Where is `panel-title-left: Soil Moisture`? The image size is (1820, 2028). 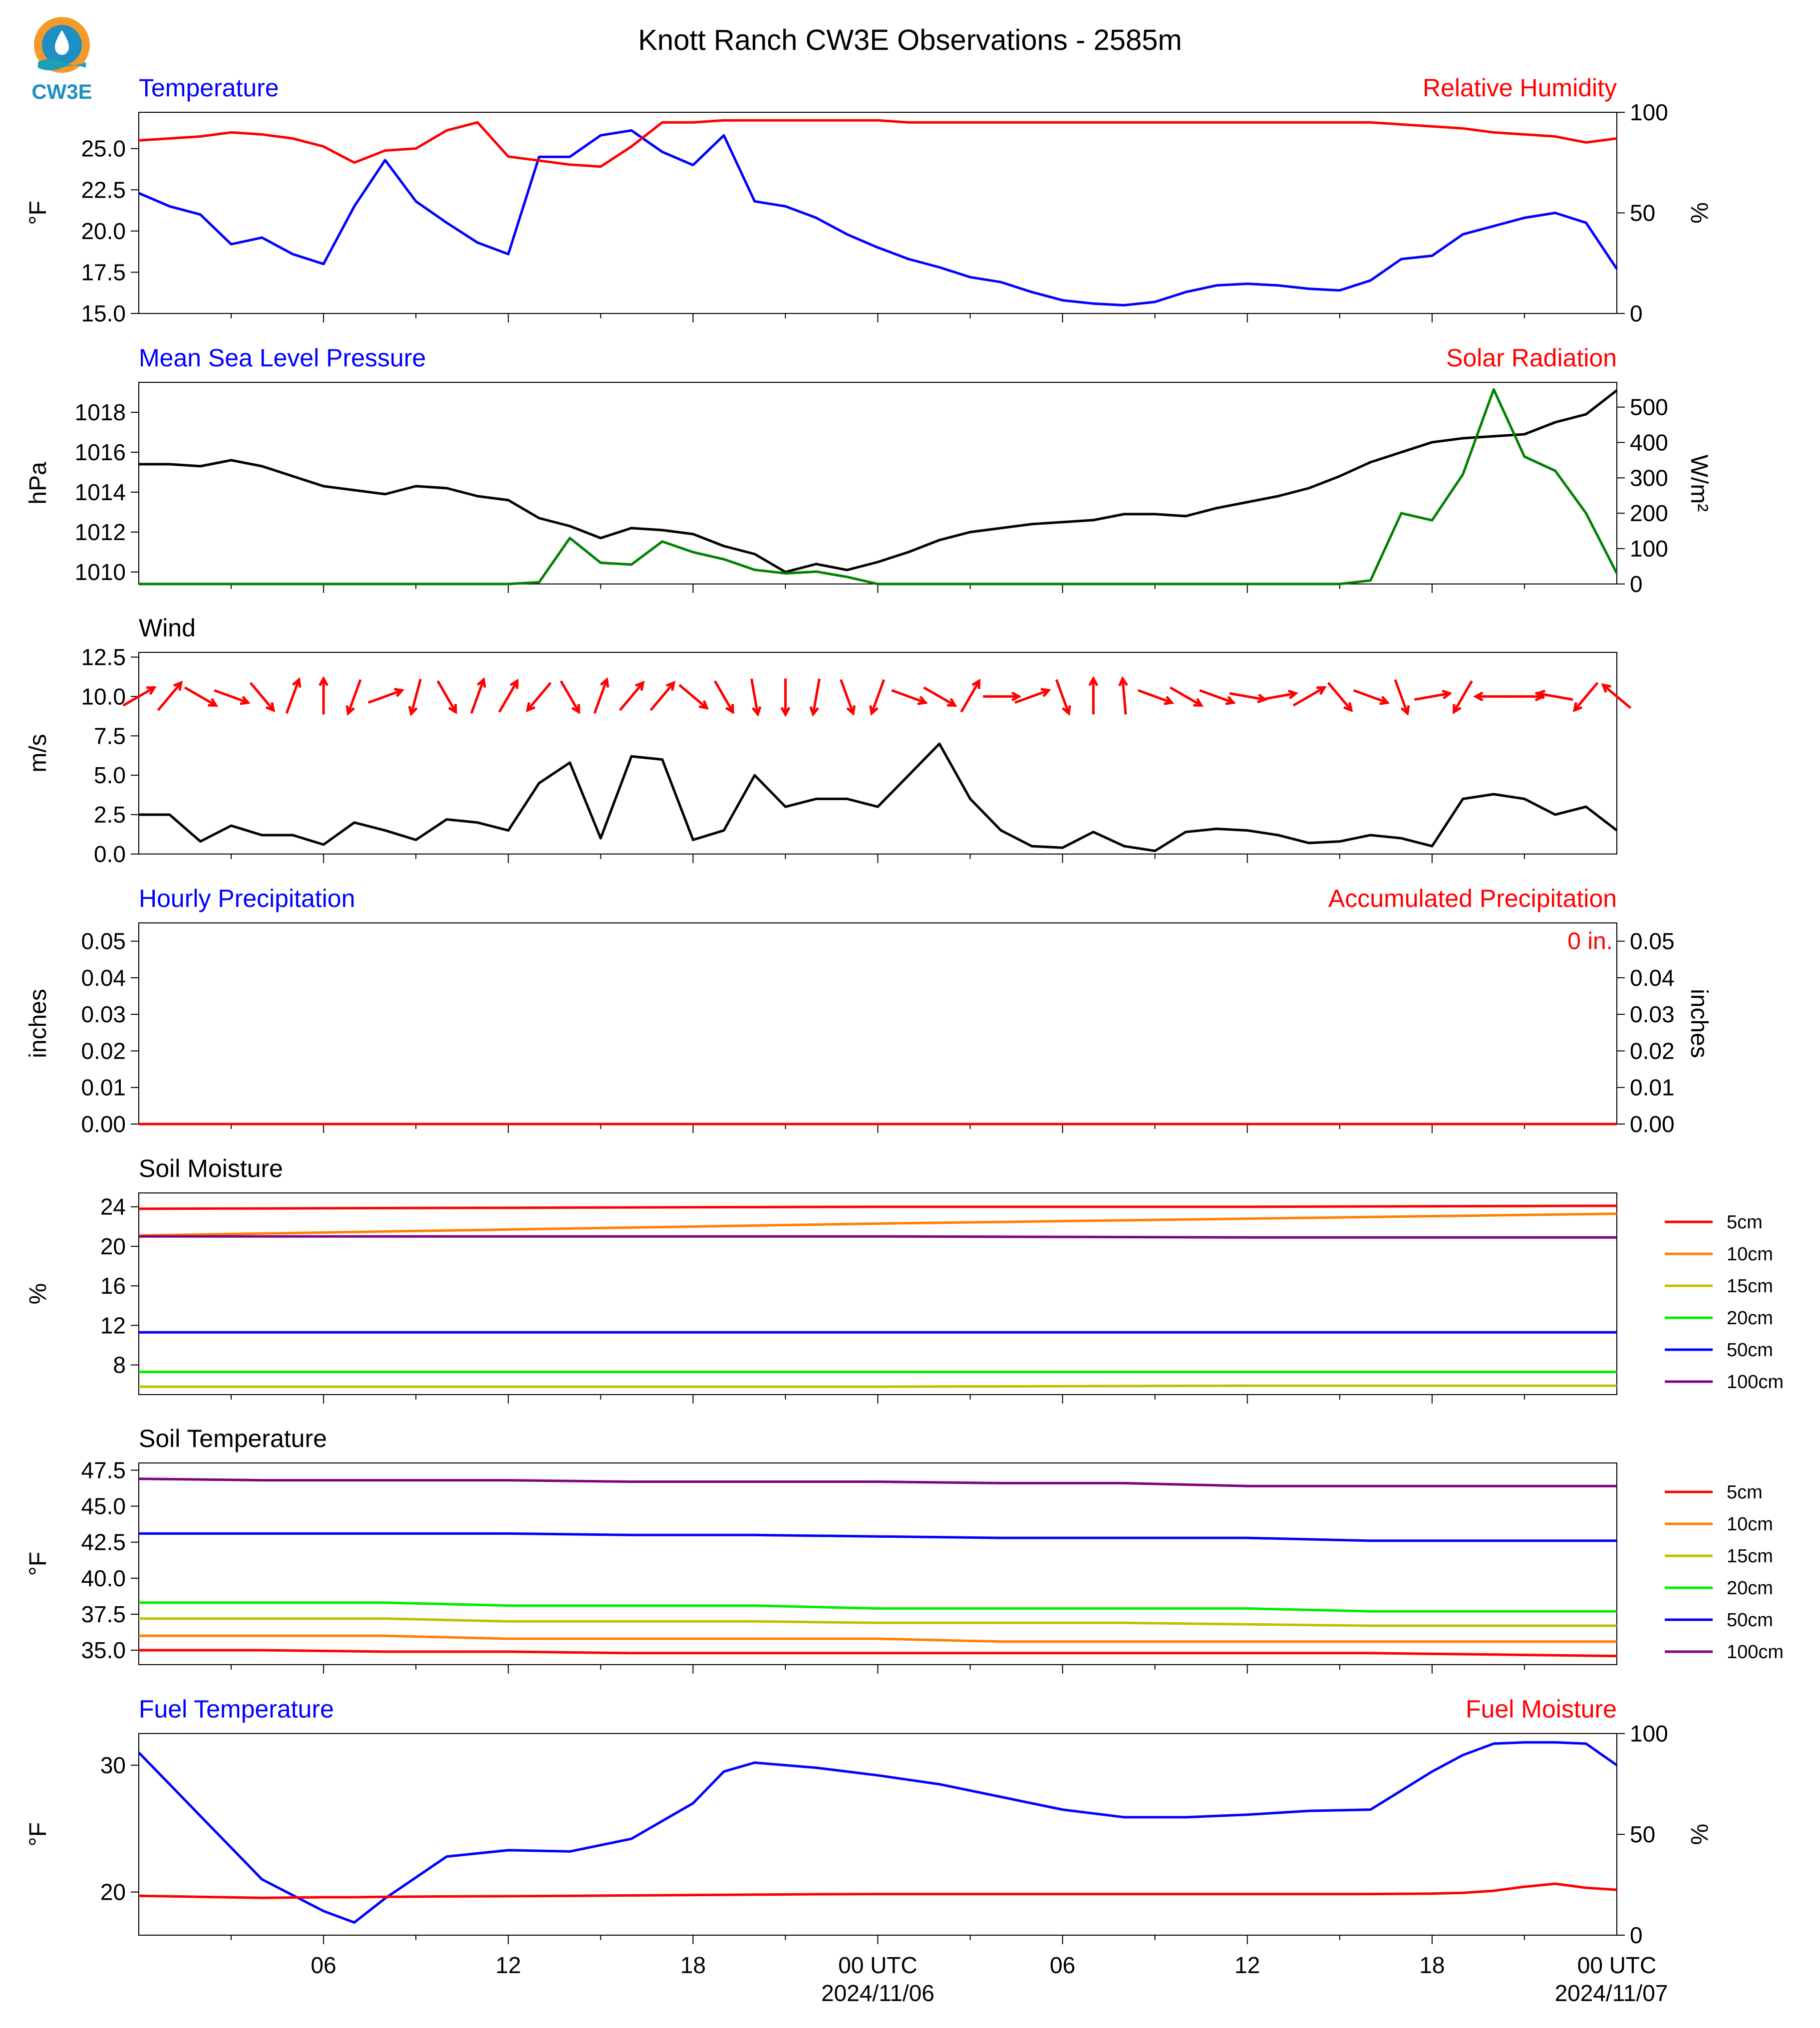
panel-title-left: Soil Moisture is located at coordinates (211, 1168).